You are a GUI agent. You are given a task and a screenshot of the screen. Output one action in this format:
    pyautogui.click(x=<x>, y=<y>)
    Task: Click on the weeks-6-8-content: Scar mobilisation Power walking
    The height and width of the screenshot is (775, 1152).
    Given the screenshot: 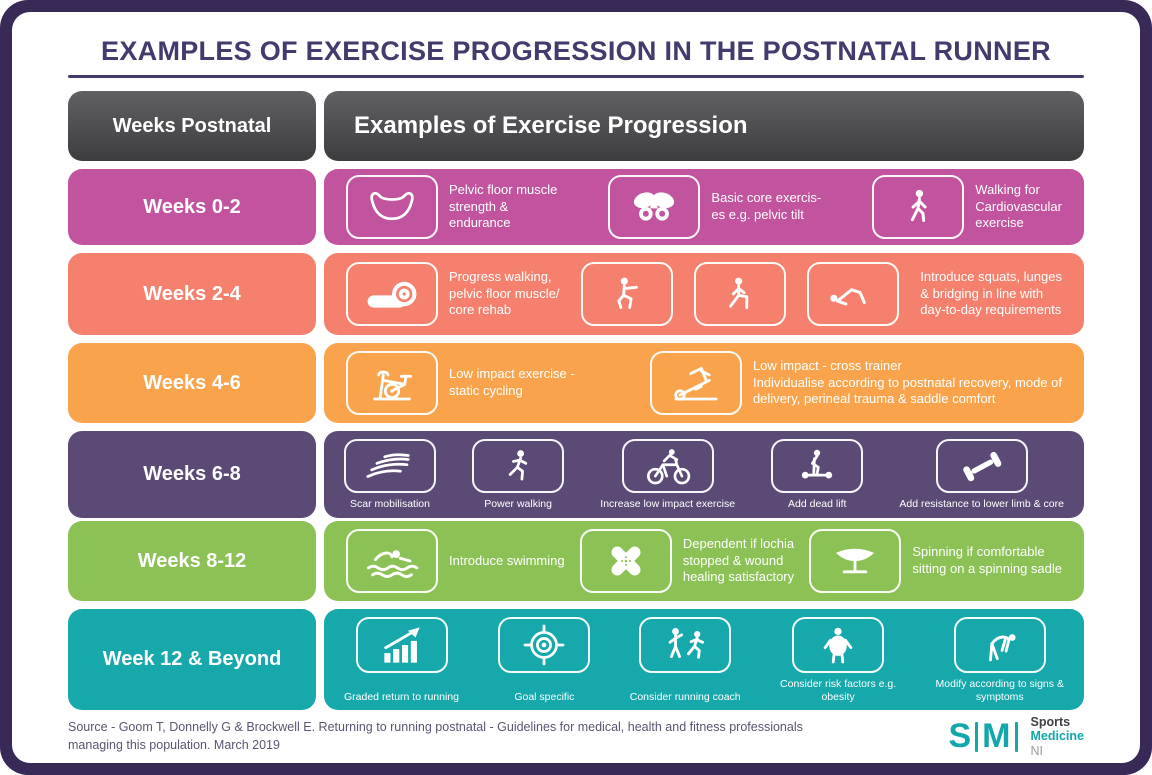 What is the action you would take?
    pyautogui.click(x=704, y=474)
    